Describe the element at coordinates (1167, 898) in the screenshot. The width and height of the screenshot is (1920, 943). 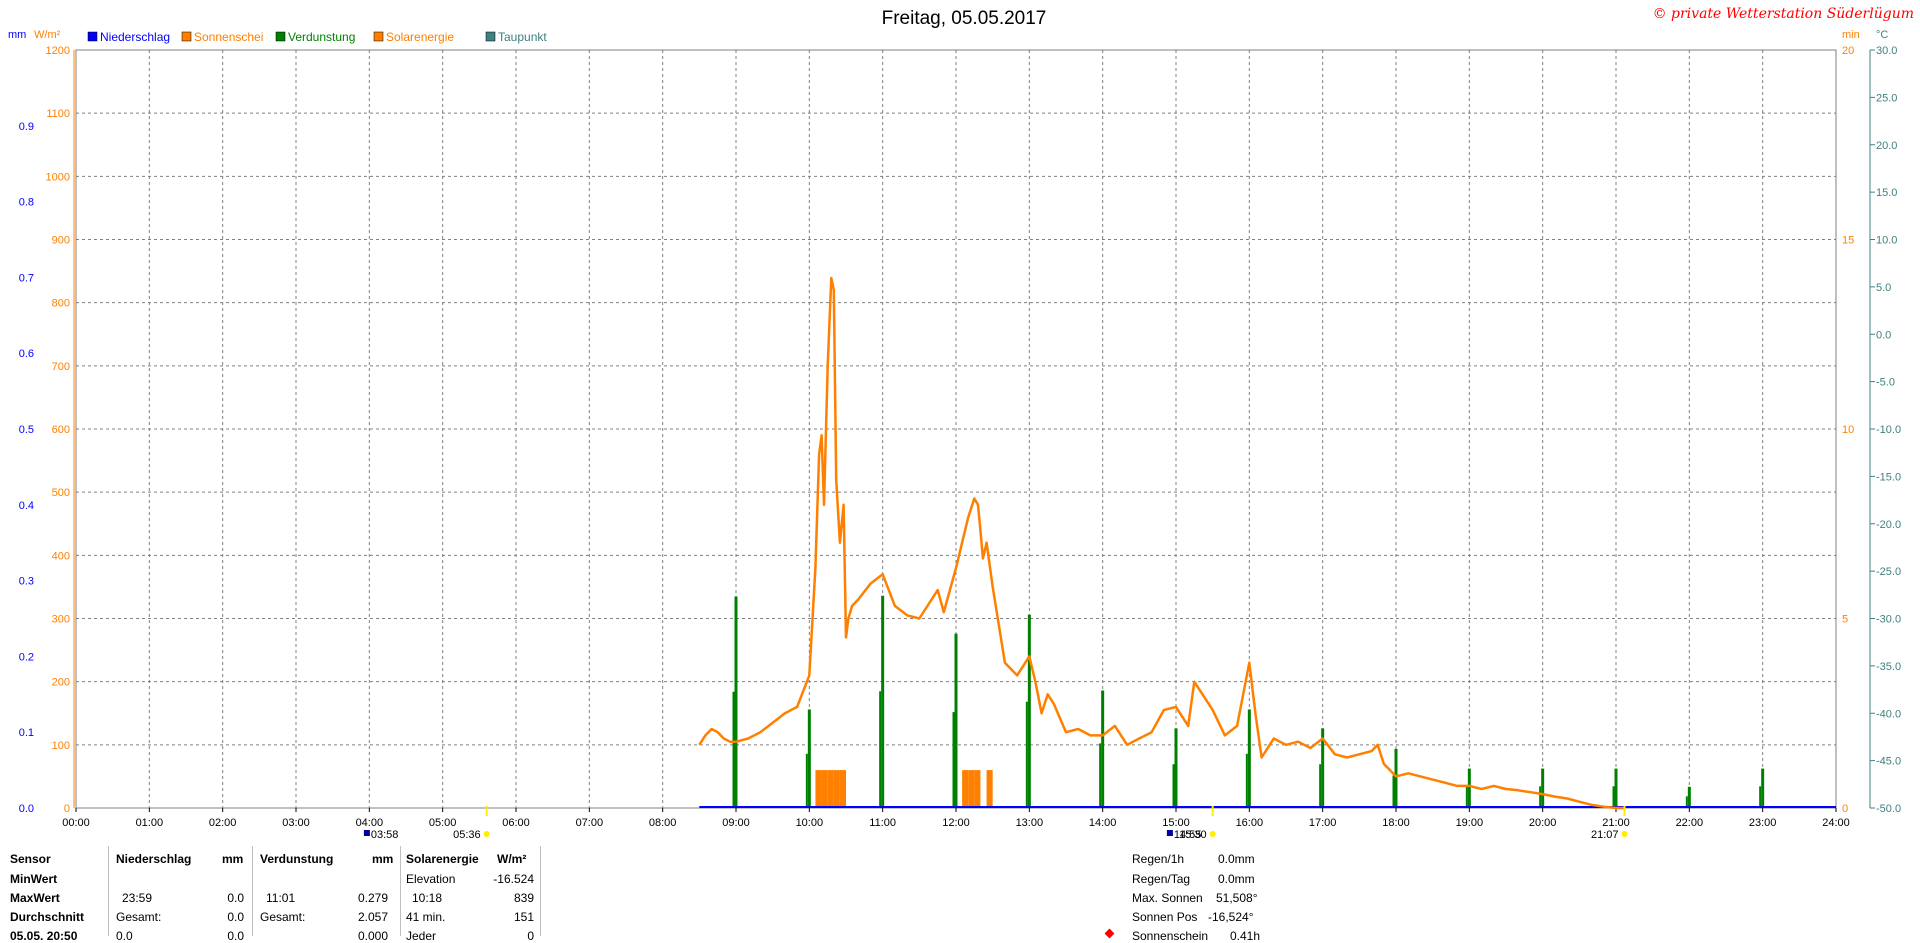
I see `right-stat-label-2: Max. Sonnen` at that location.